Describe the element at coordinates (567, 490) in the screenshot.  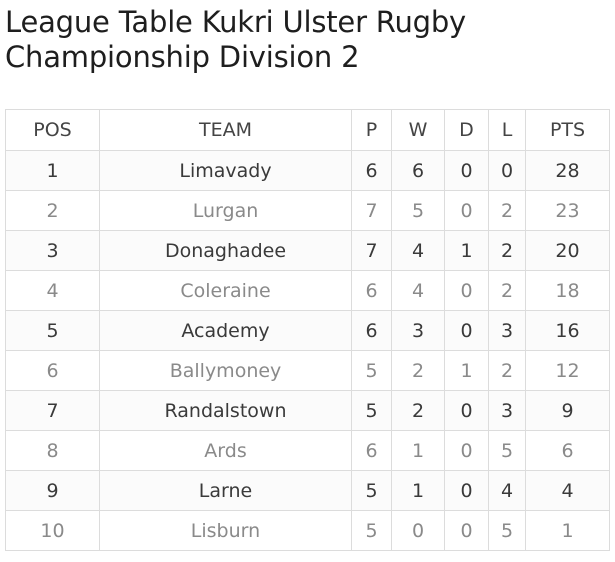
I see `cell-points: 4` at that location.